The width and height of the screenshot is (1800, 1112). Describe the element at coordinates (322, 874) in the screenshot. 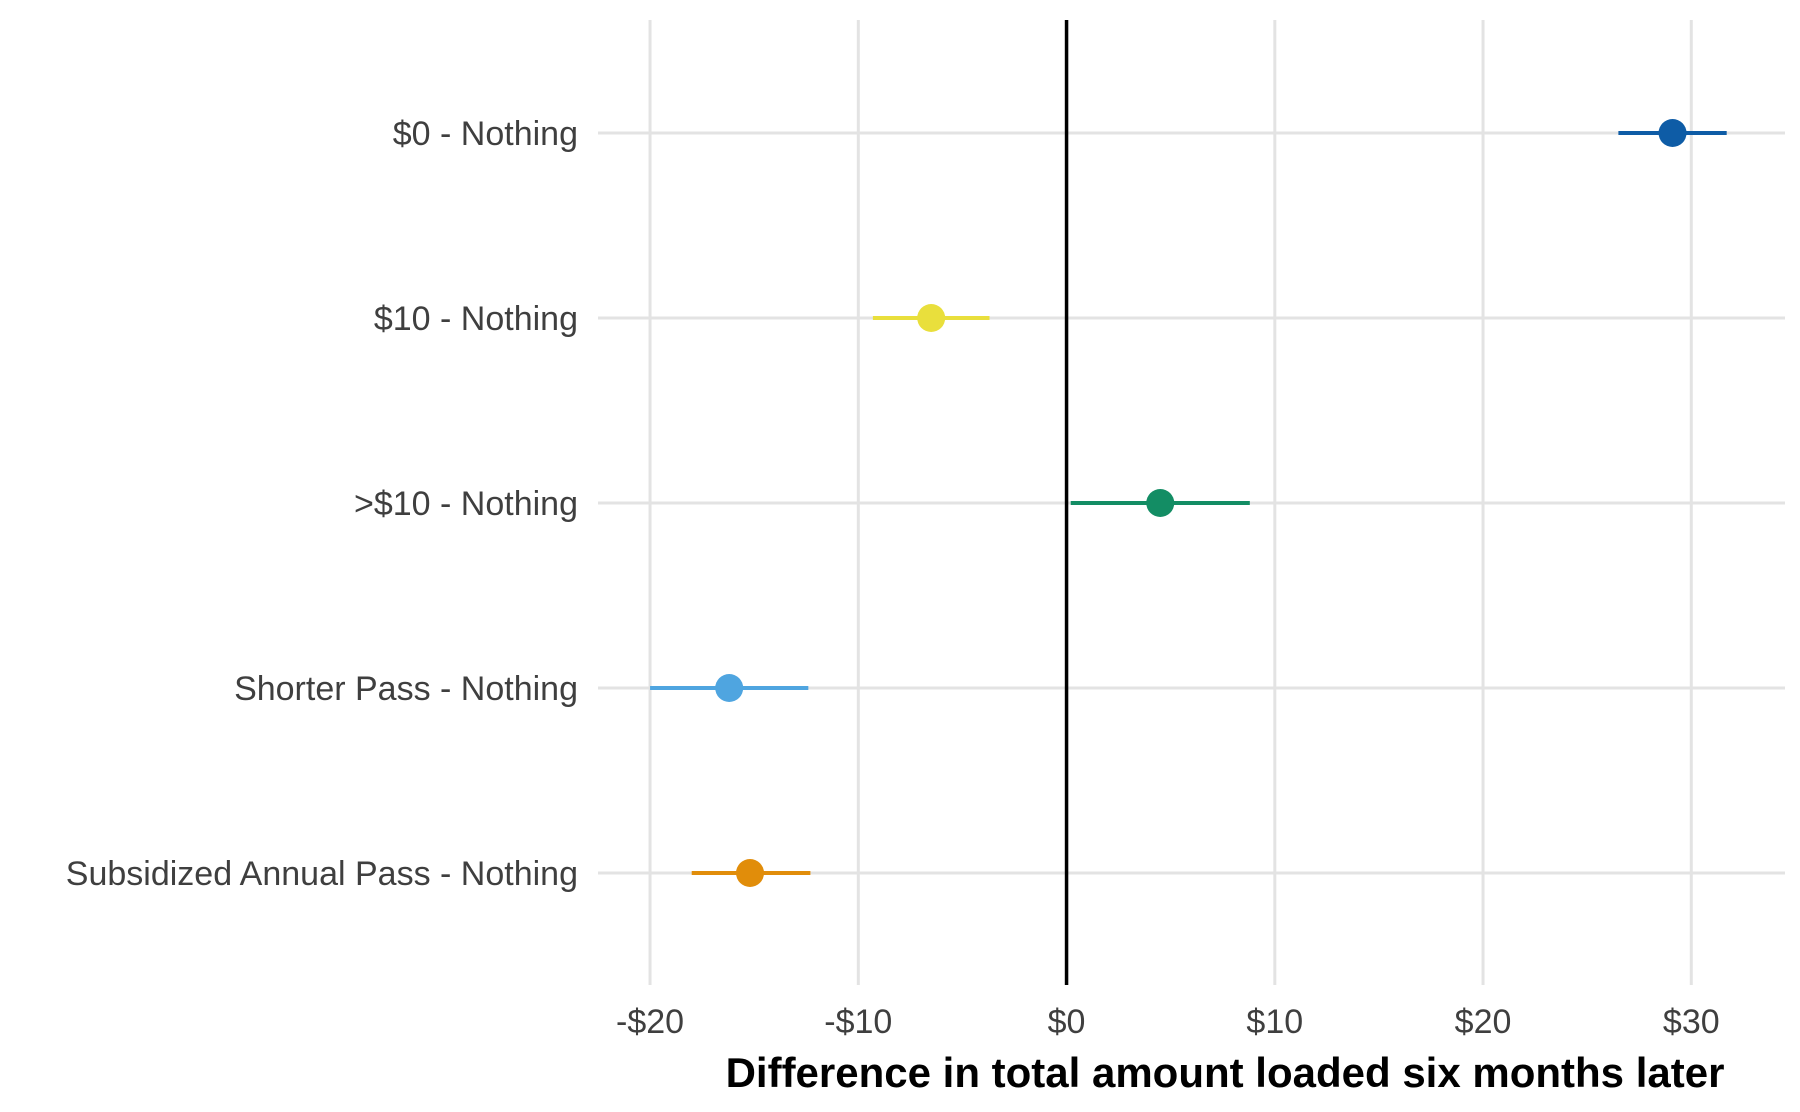

I see `category-label: Subsidized Annual Pass - Nothing` at that location.